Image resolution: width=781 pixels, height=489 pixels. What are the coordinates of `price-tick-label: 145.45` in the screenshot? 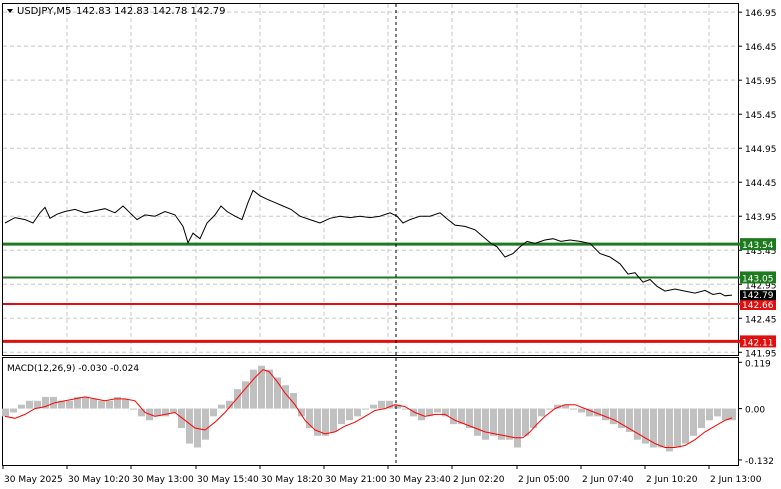 It's located at (761, 116).